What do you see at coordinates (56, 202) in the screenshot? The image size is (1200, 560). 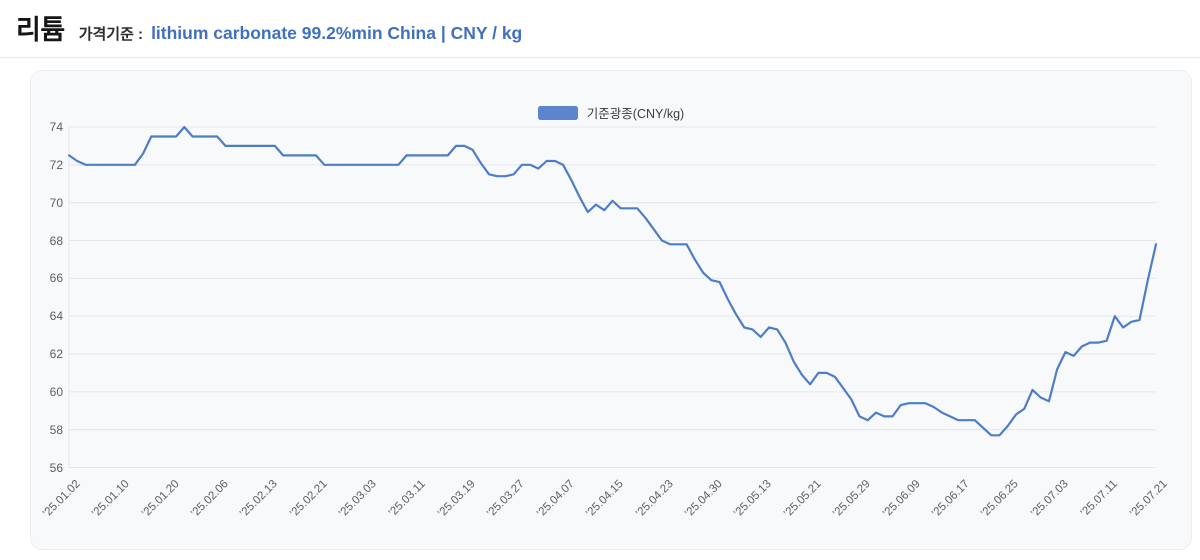 I see `y-axis-label: 70` at bounding box center [56, 202].